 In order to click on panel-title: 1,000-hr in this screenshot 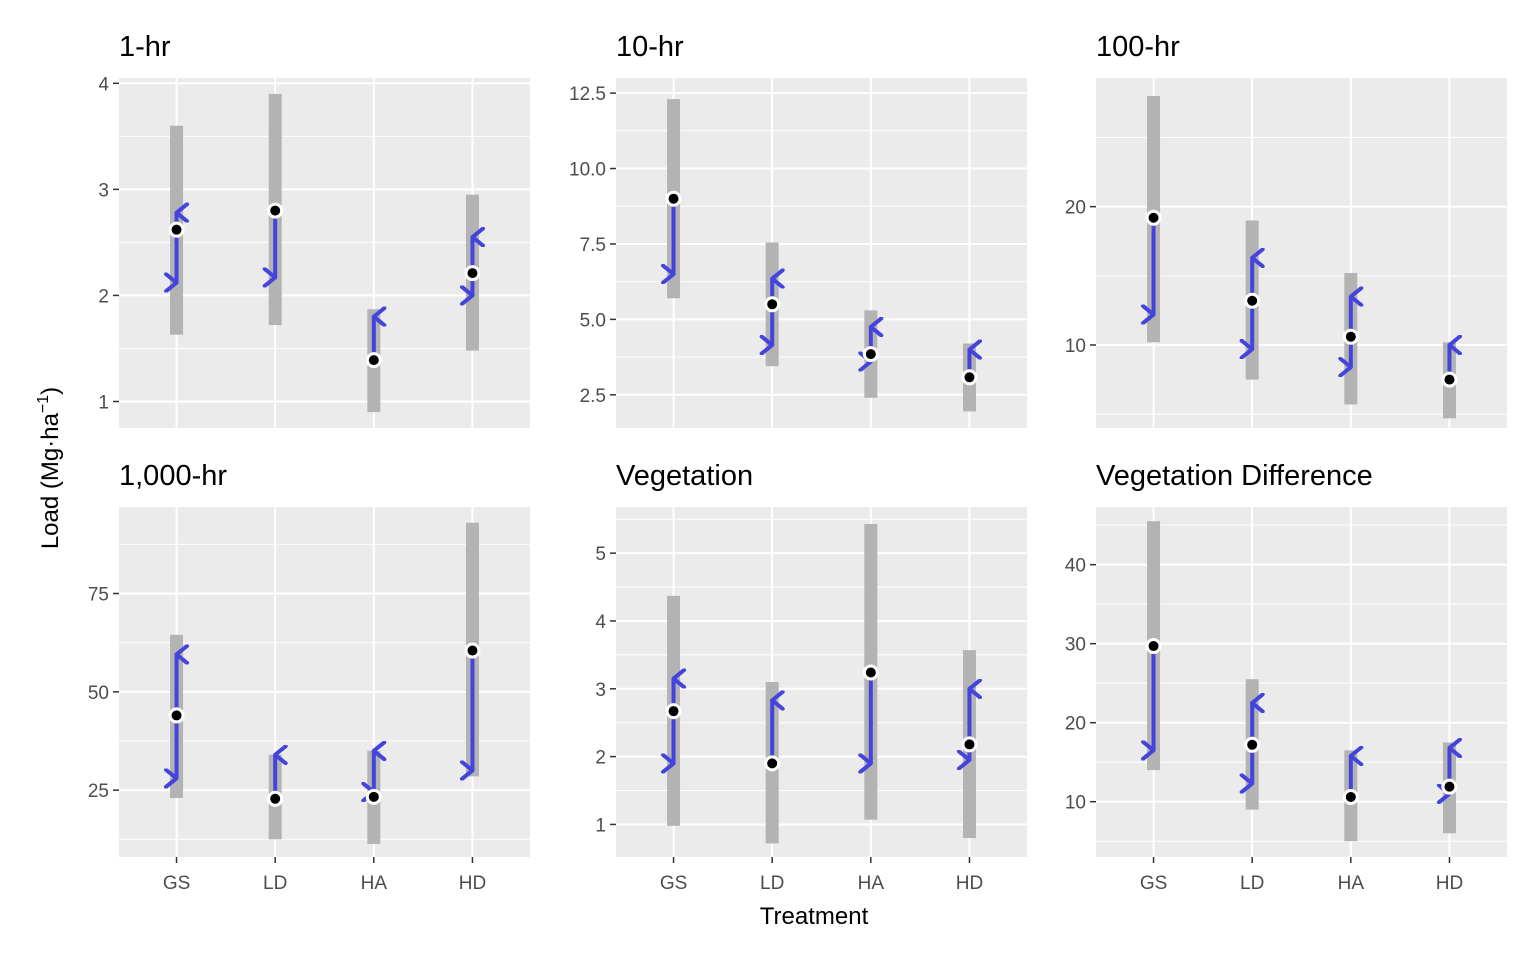, I will do `click(173, 476)`.